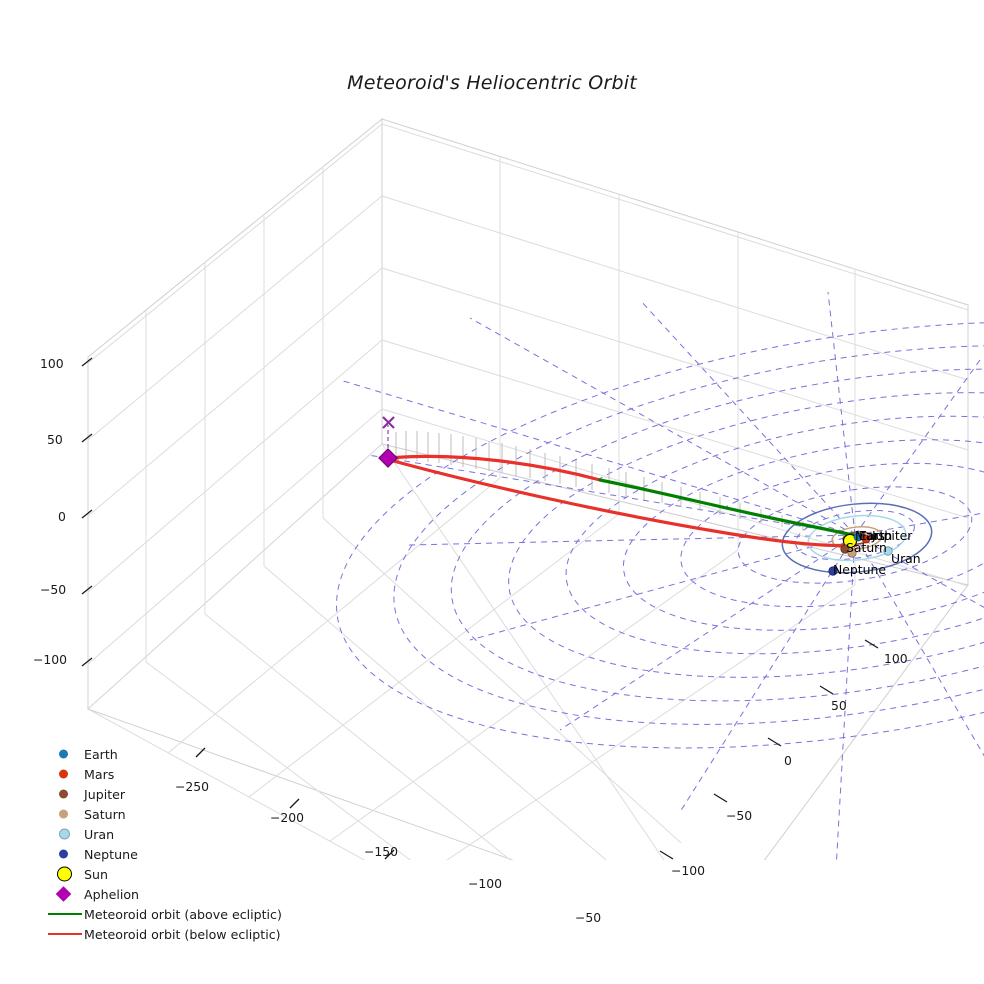 The image size is (984, 984). I want to click on planet-orbits, so click(857, 538).